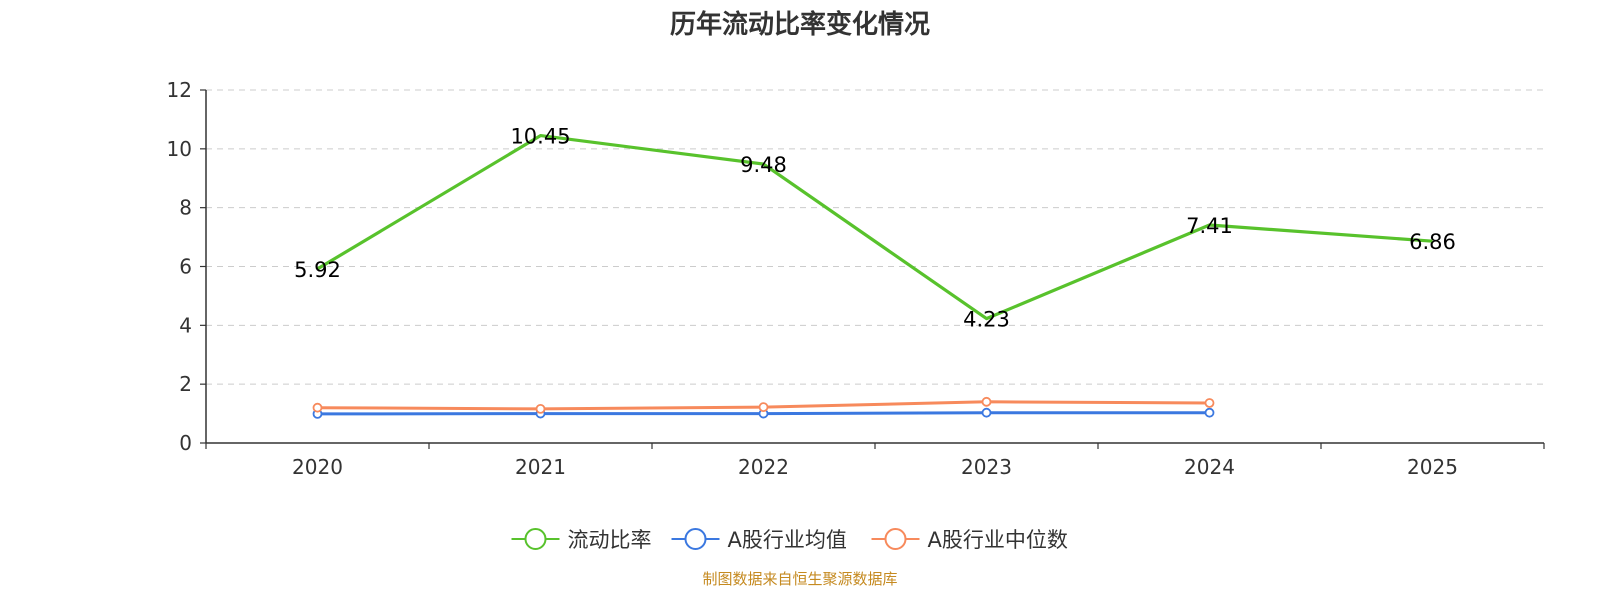 Image resolution: width=1600 pixels, height=600 pixels. I want to click on data-label: 10.45, so click(540, 137).